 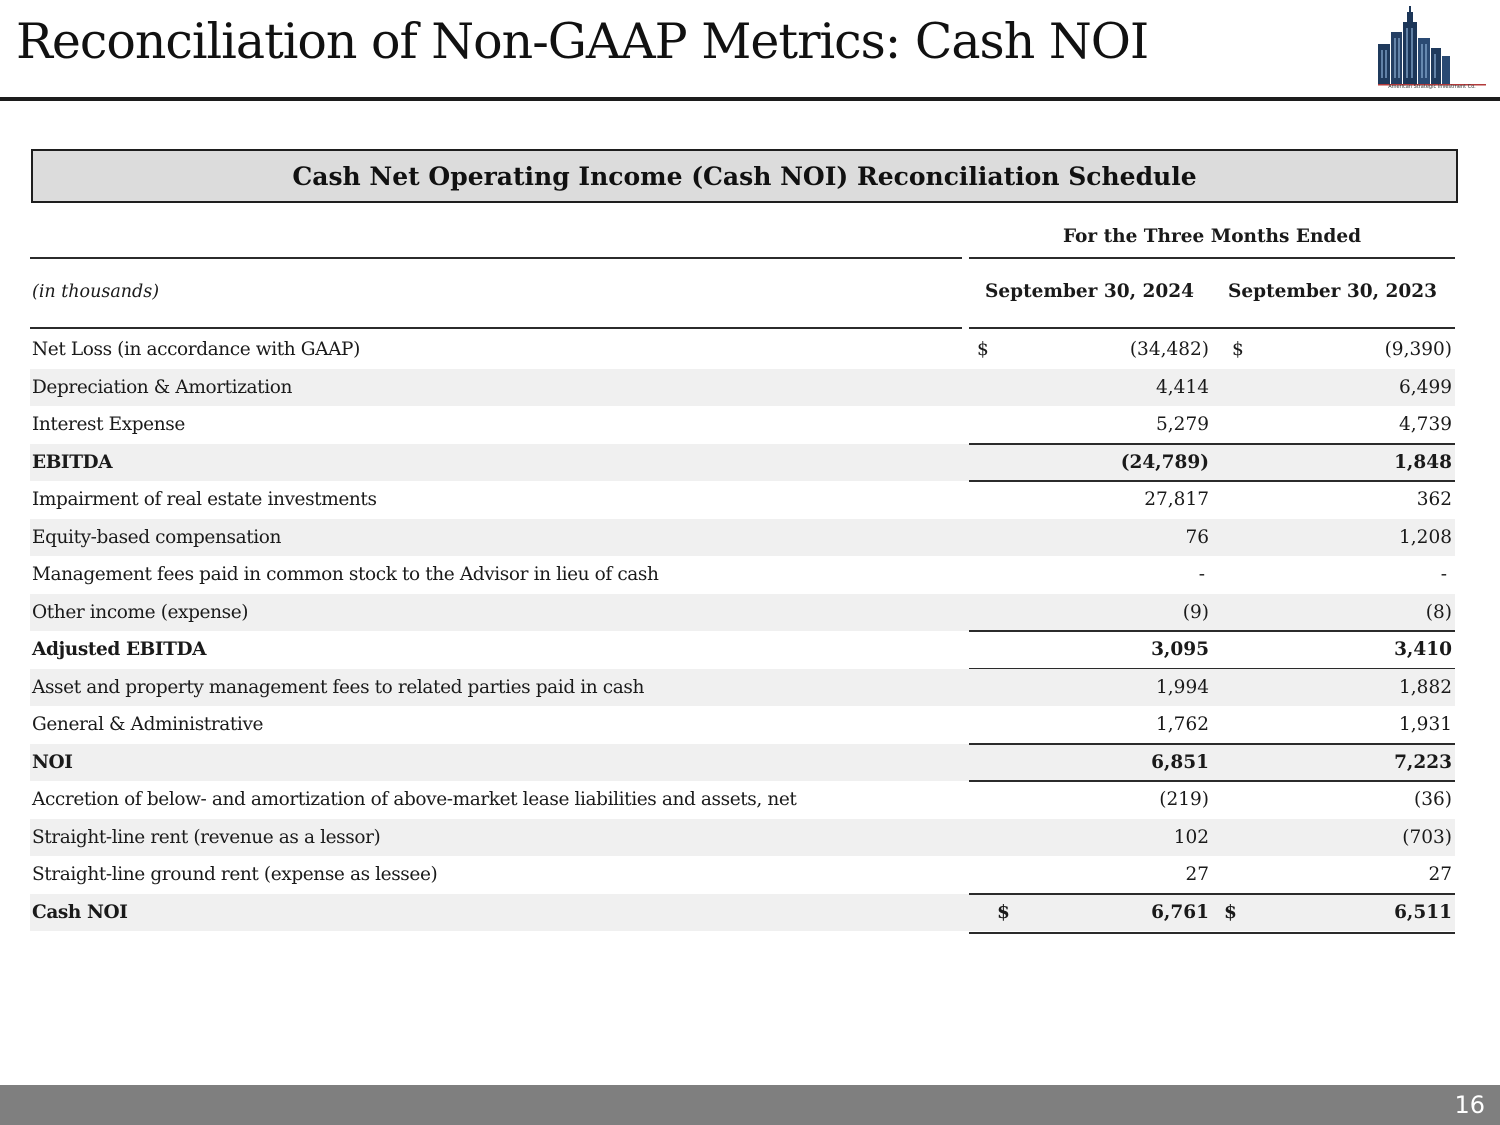 I want to click on value-2023: 6,499, so click(x=1425, y=387).